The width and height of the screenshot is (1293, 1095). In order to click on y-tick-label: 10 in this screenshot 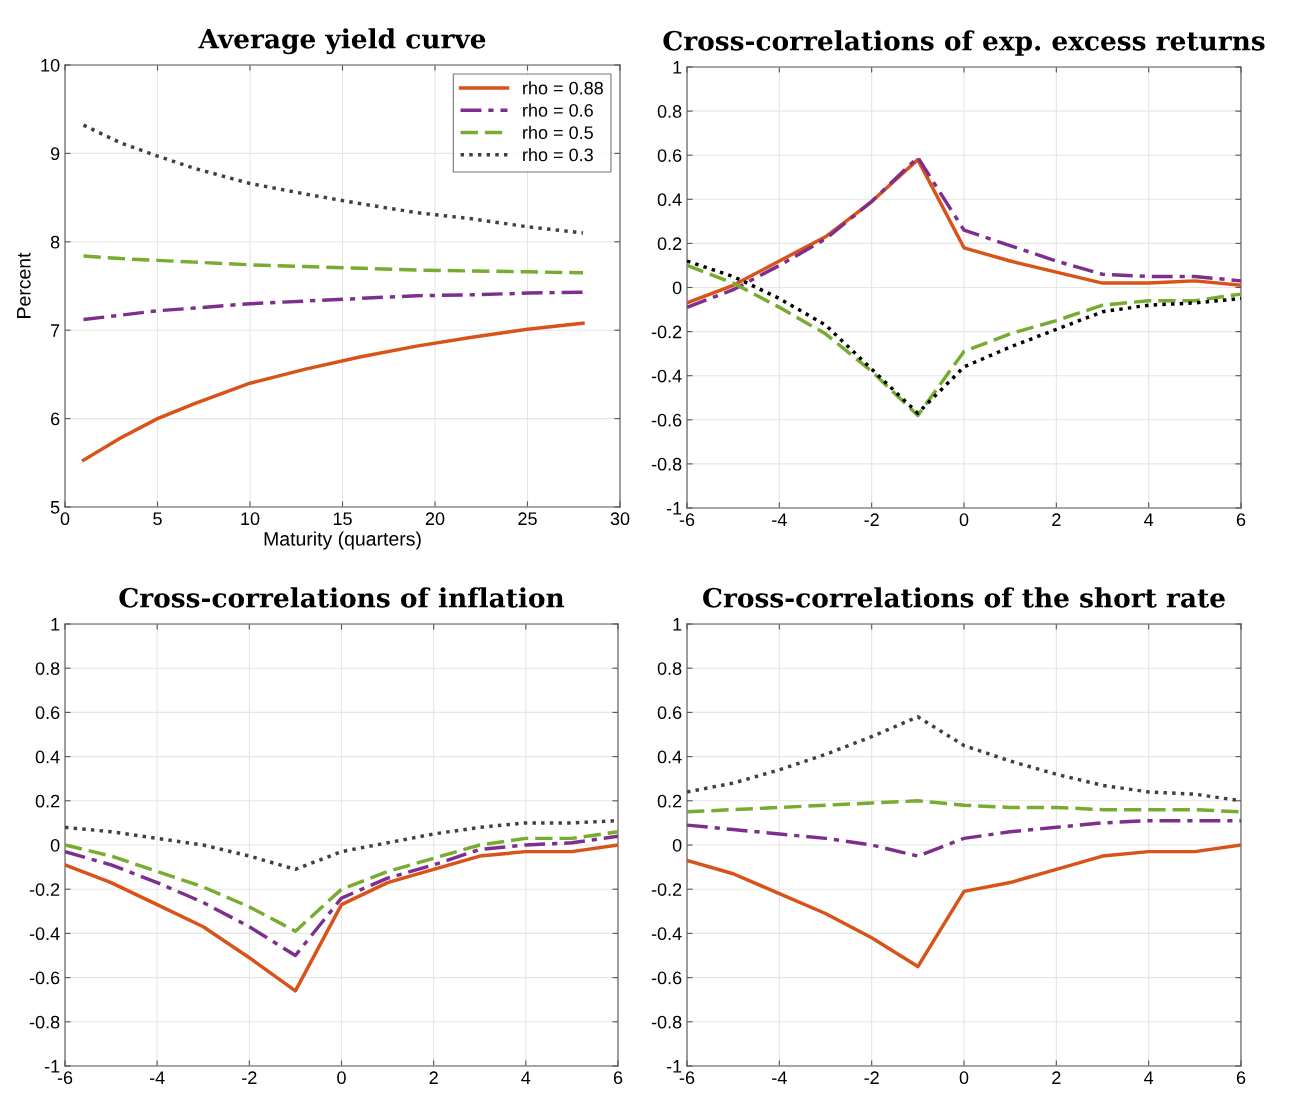, I will do `click(50, 65)`.